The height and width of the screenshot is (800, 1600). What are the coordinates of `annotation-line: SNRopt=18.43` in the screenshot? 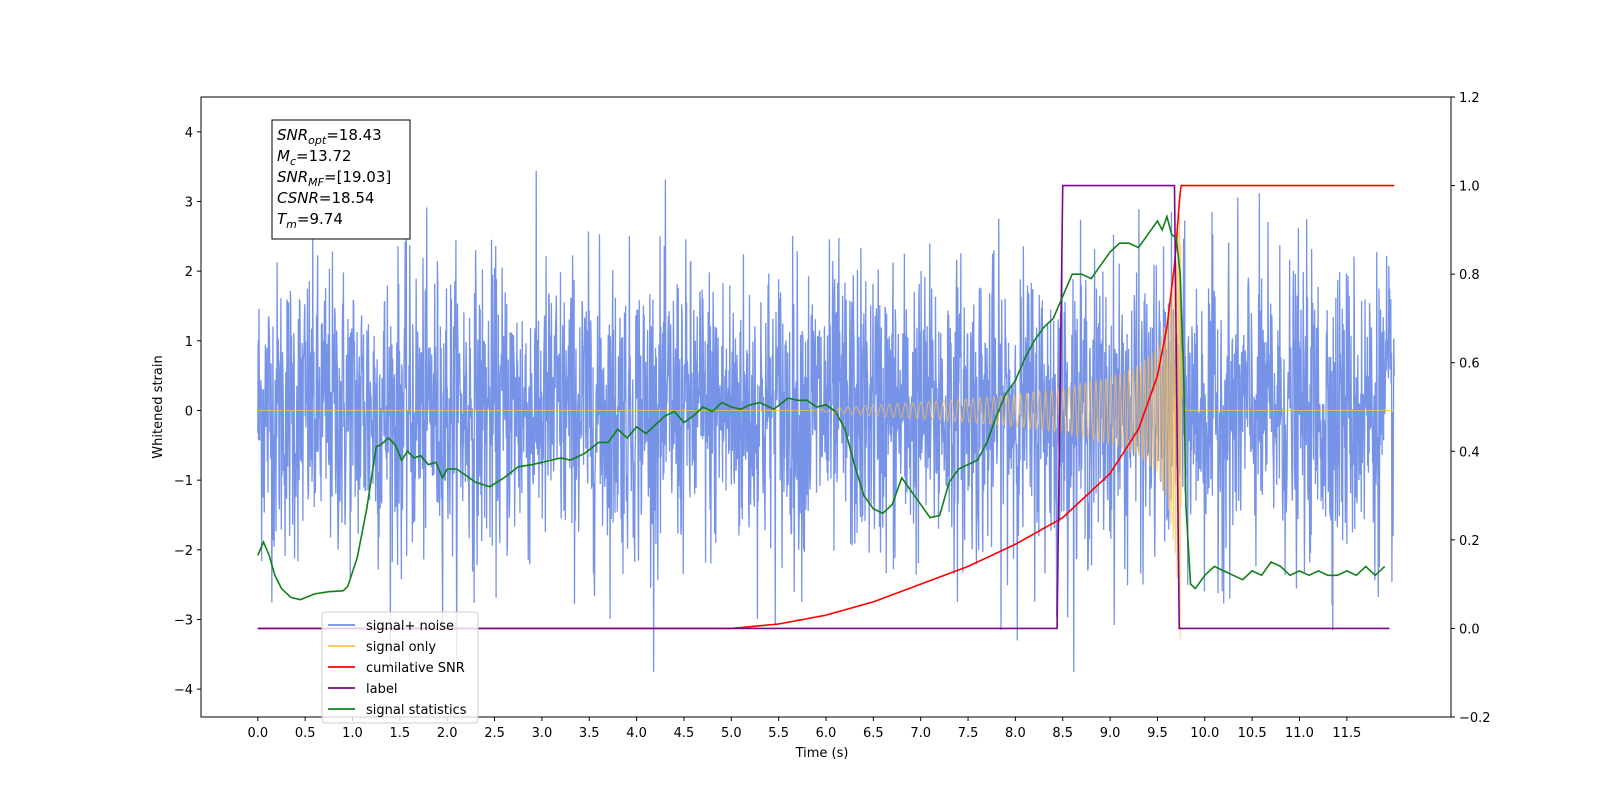 It's located at (329, 136).